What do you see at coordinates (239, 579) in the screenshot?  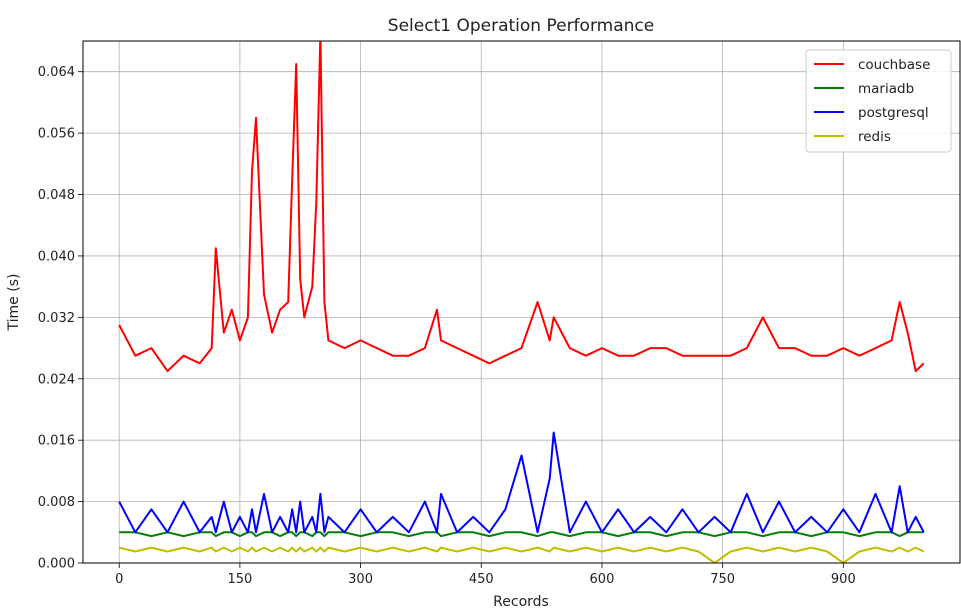 I see `x-tick-label: 150` at bounding box center [239, 579].